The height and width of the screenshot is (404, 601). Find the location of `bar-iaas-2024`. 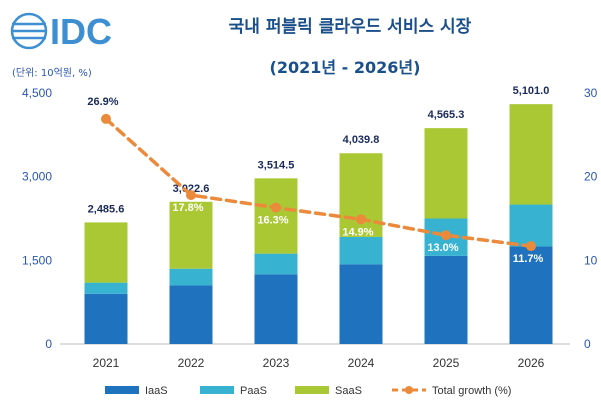

bar-iaas-2024 is located at coordinates (361, 304).